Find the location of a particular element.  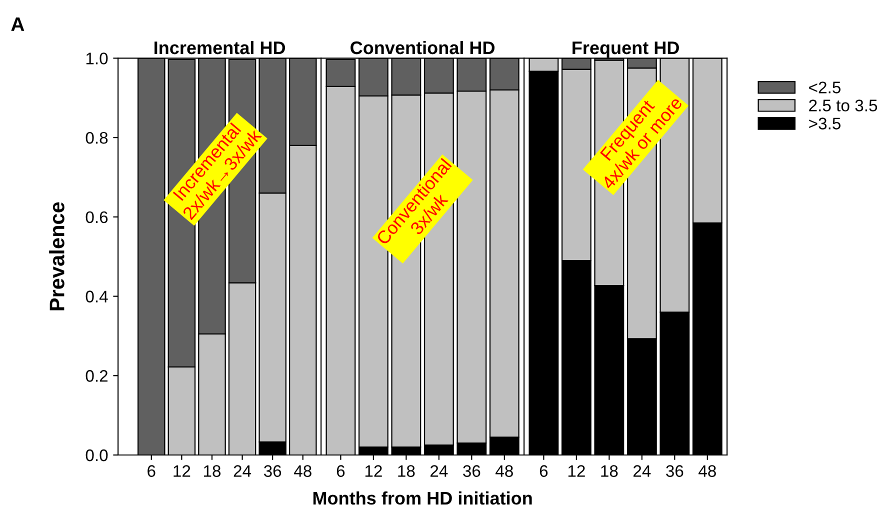

chart-title: Incremental HD is located at coordinates (220, 47).